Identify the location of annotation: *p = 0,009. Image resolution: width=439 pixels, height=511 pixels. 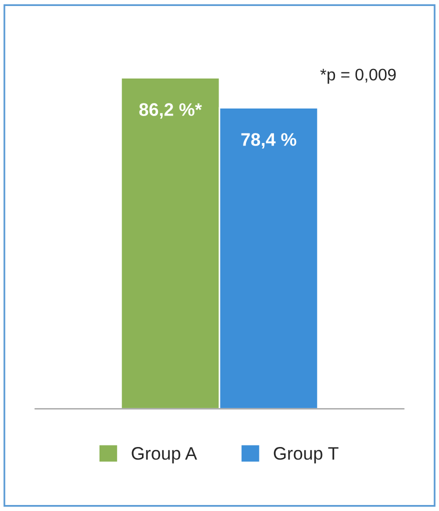
(358, 76).